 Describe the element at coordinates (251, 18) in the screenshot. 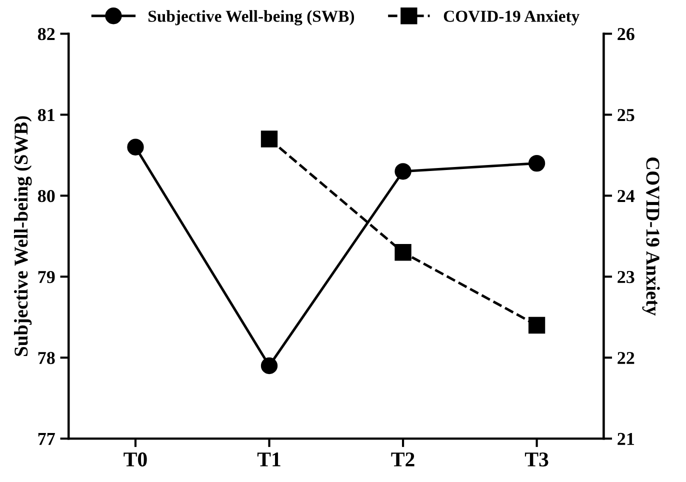

I see `legend-label: Subjective Well-being (SWB)` at that location.